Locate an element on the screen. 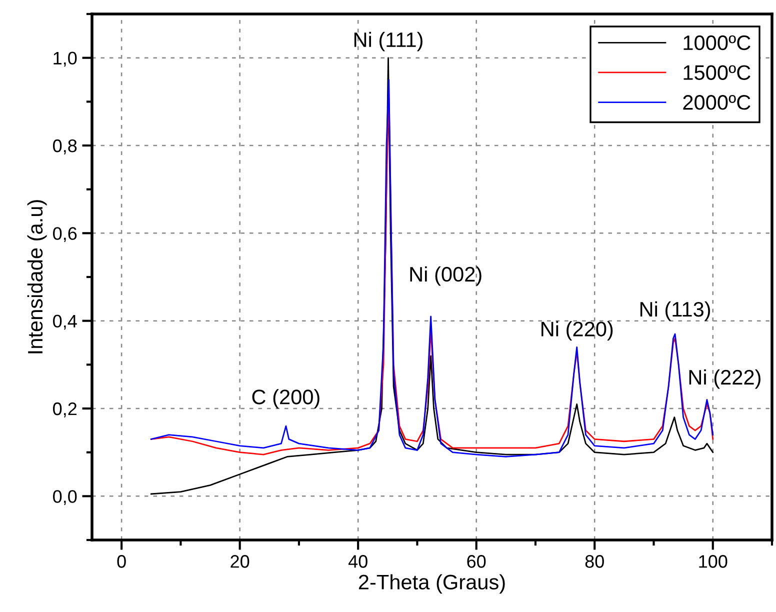 This screenshot has height=612, width=776. x-tick-label: 20 is located at coordinates (240, 561).